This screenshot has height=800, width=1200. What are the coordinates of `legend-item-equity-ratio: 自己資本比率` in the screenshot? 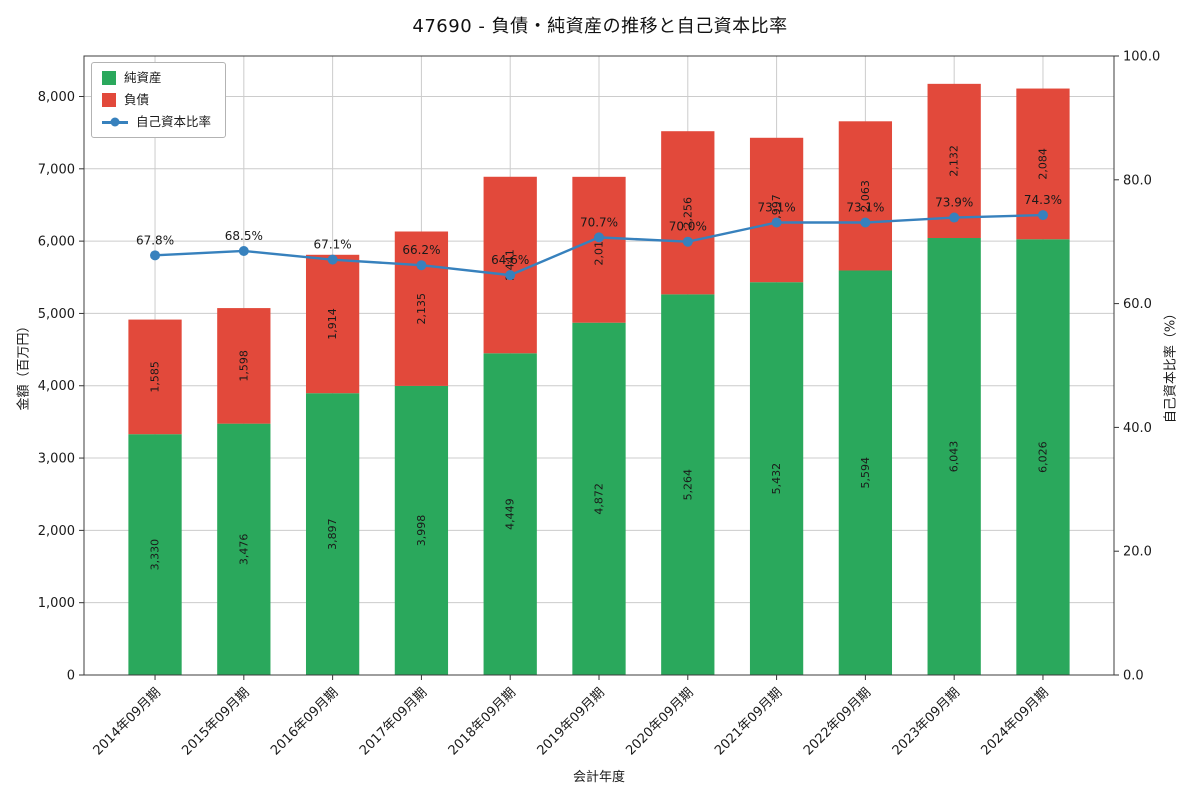 It's located at (156, 122).